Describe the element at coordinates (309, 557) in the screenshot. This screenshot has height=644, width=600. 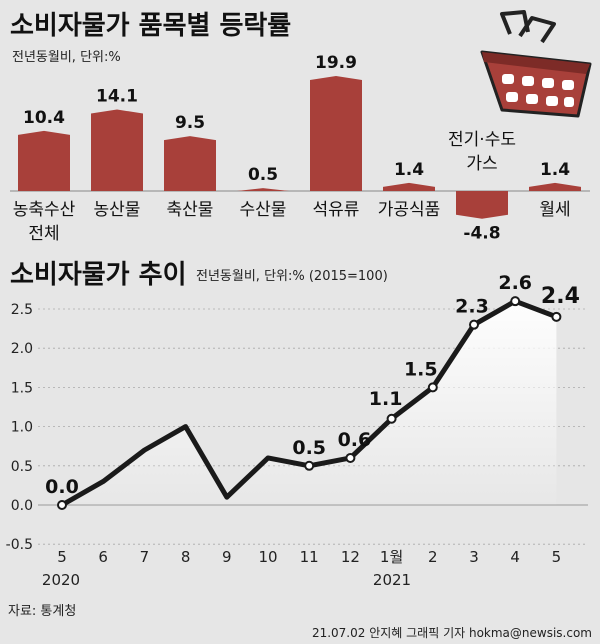
I see `x-tick-label: 11` at that location.